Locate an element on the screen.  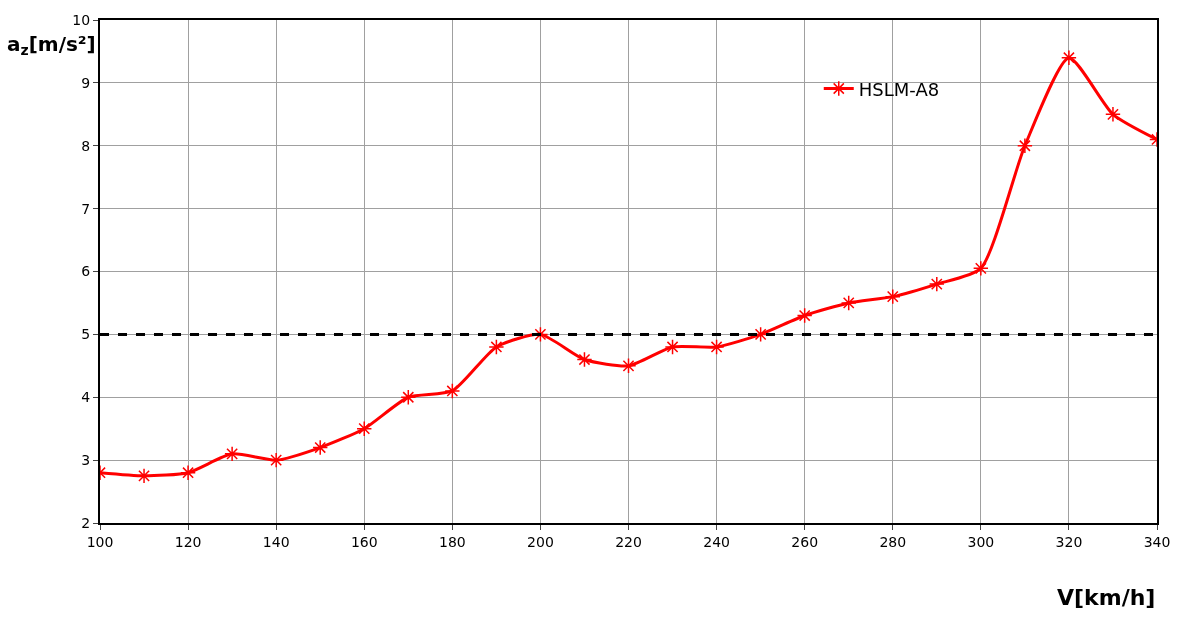
x-tick-label: 220 is located at coordinates (628, 541).